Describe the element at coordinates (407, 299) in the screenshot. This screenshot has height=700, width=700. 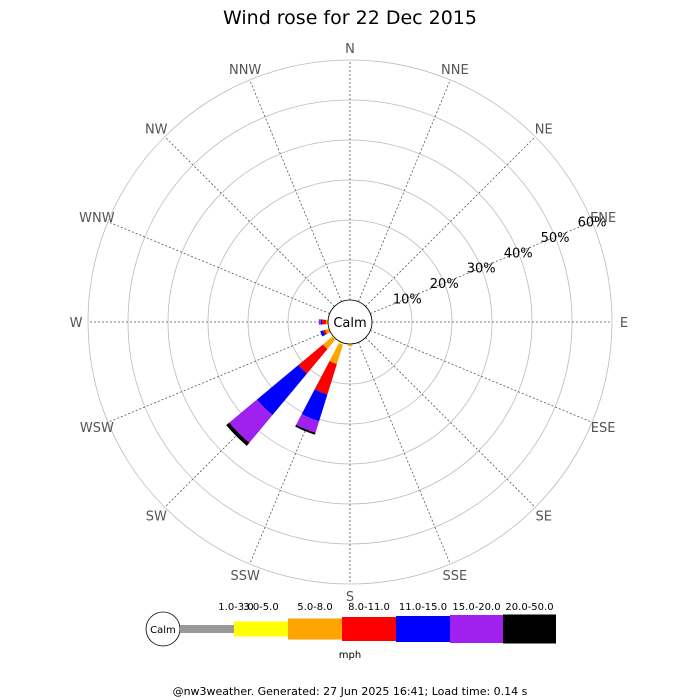
I see `ring-label: 10%` at that location.